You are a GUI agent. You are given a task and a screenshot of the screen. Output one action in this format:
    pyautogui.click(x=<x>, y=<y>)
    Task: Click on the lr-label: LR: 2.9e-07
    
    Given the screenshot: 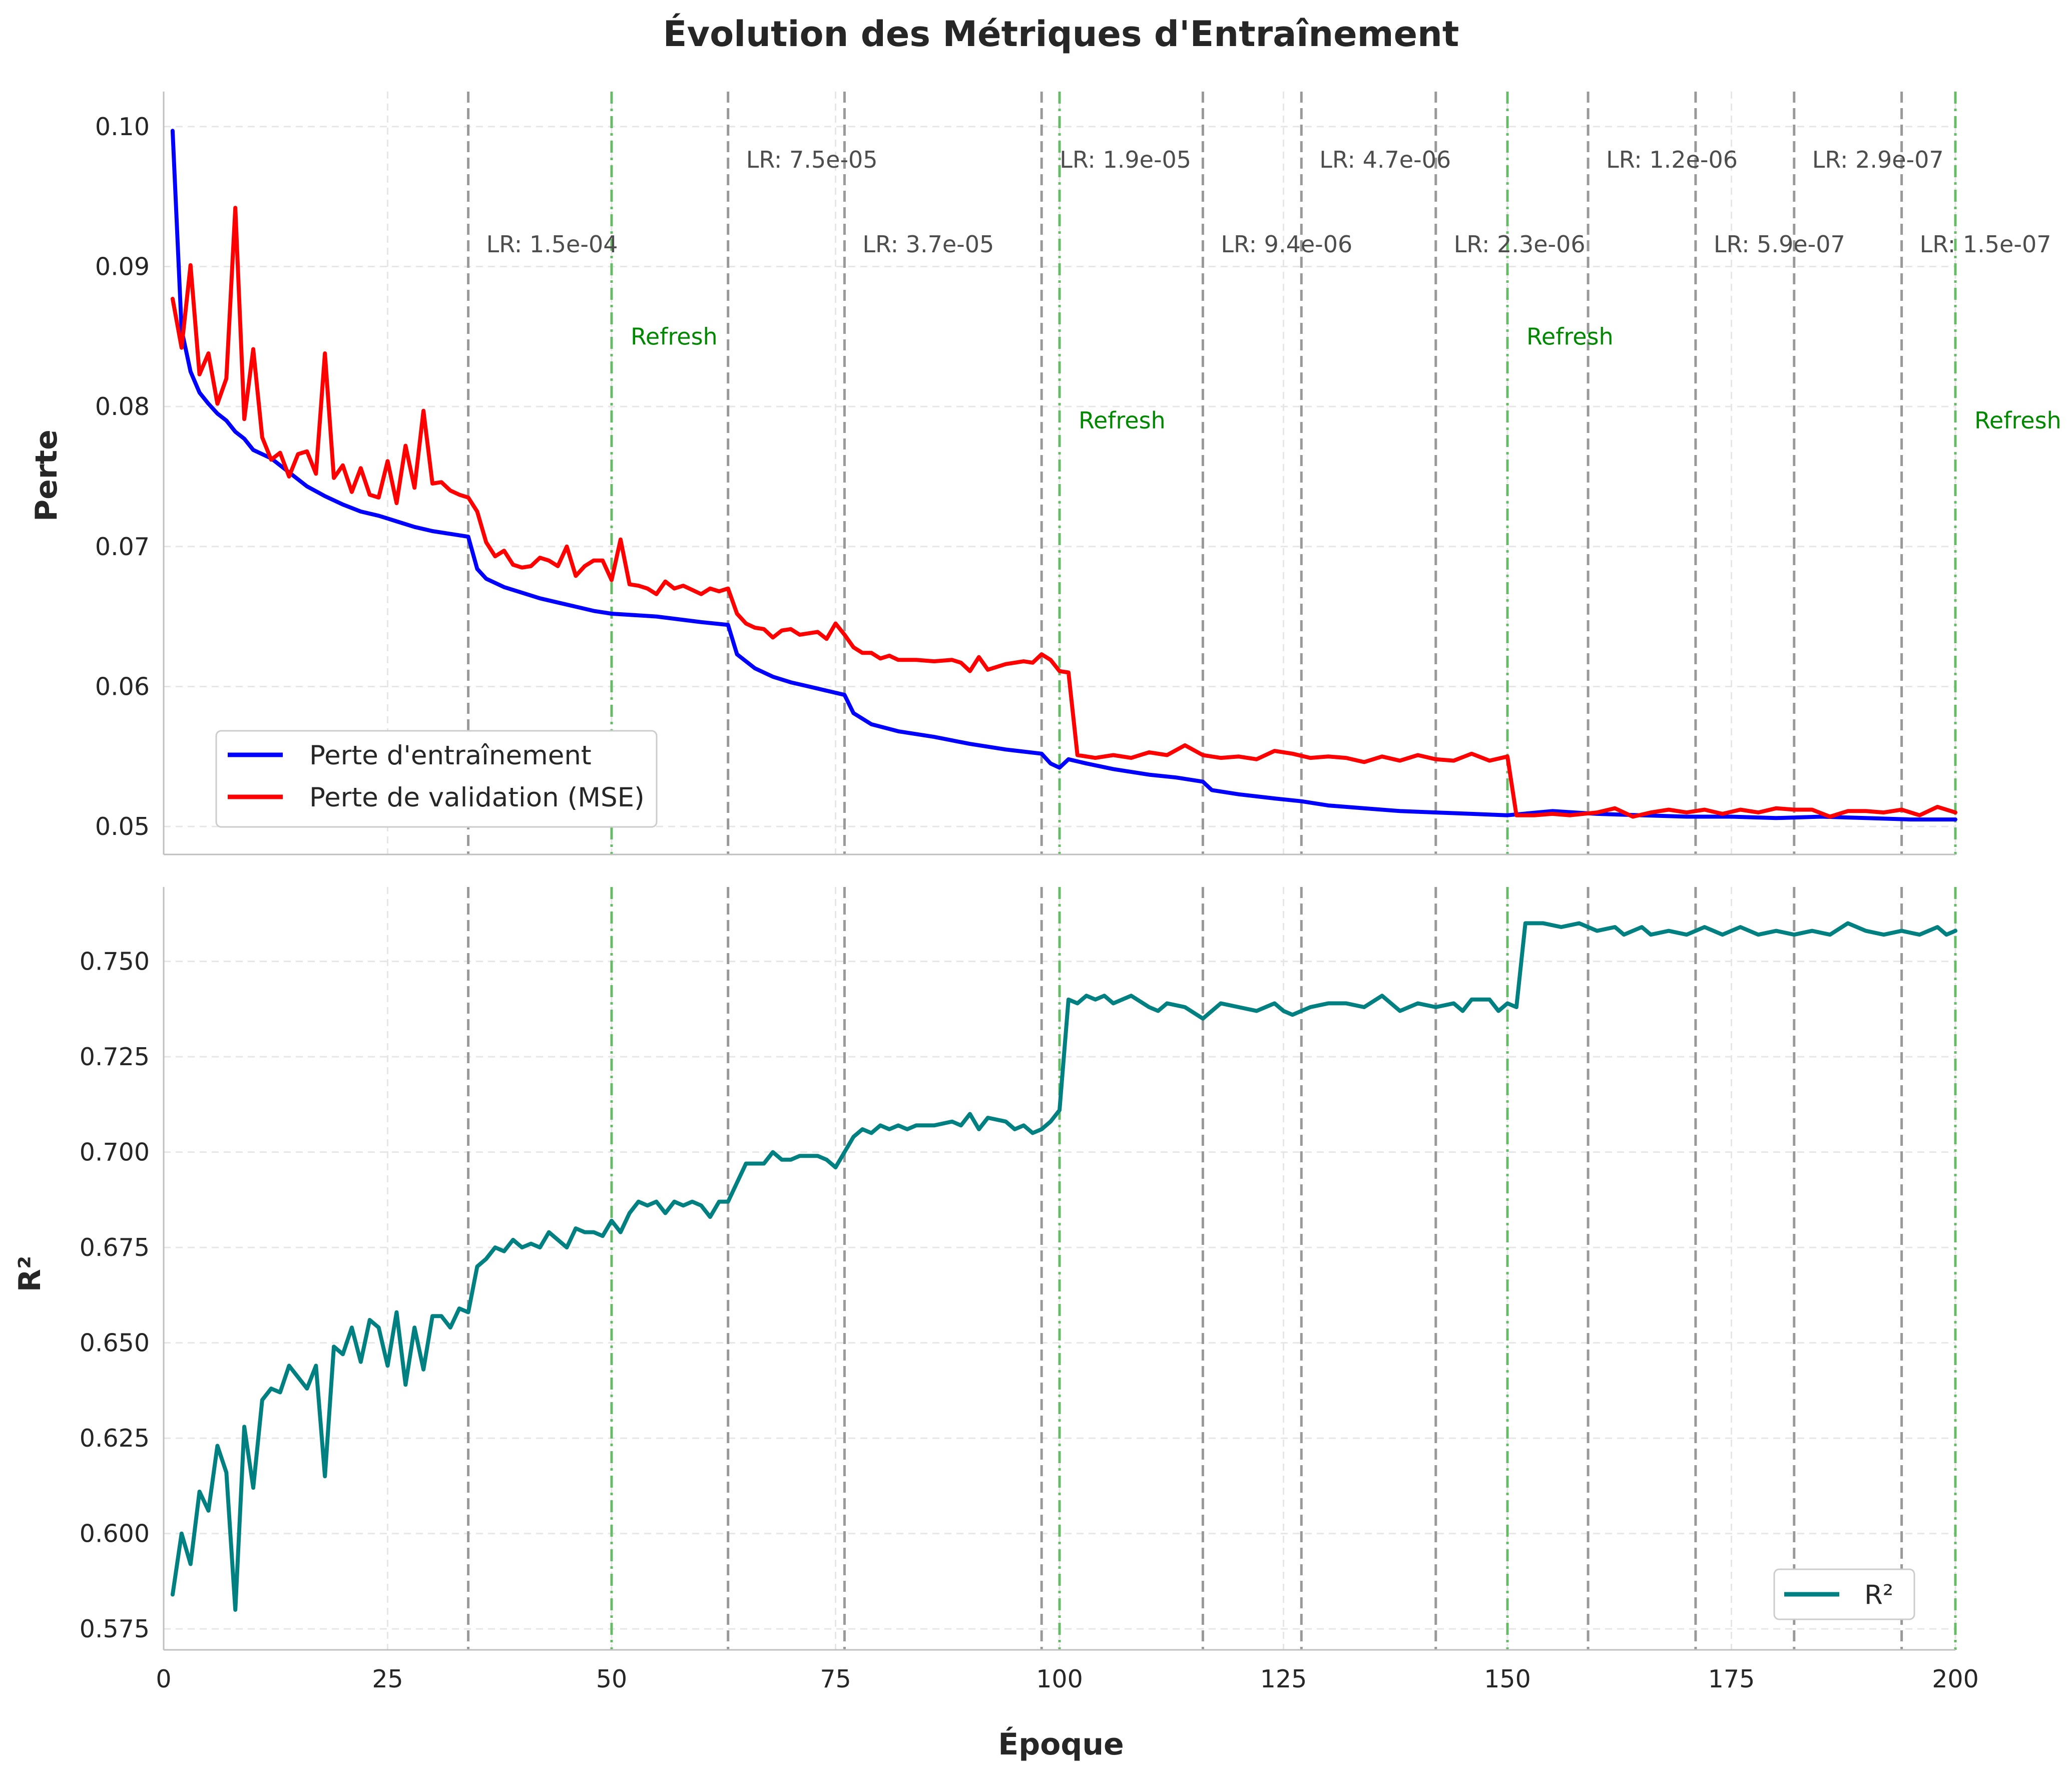 What is the action you would take?
    pyautogui.click(x=1878, y=159)
    